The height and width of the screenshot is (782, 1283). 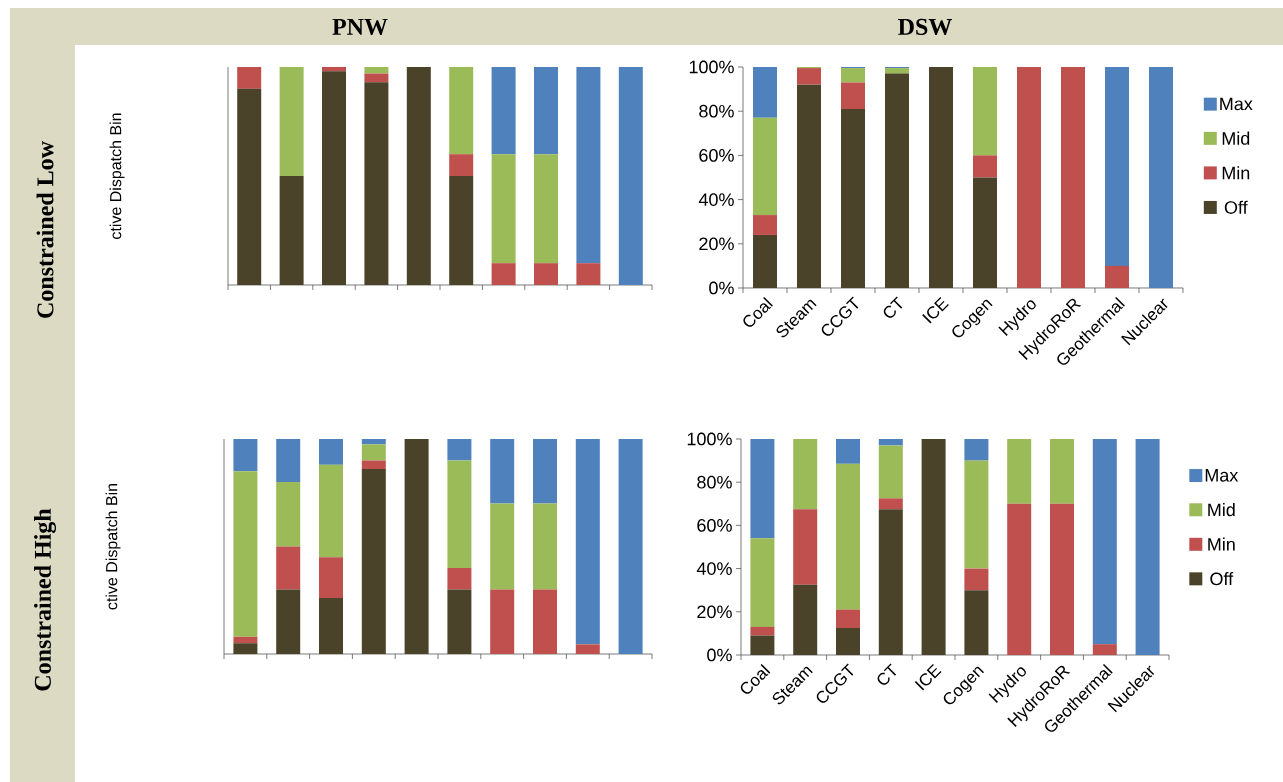 I want to click on chart-title: DSW, so click(x=925, y=27).